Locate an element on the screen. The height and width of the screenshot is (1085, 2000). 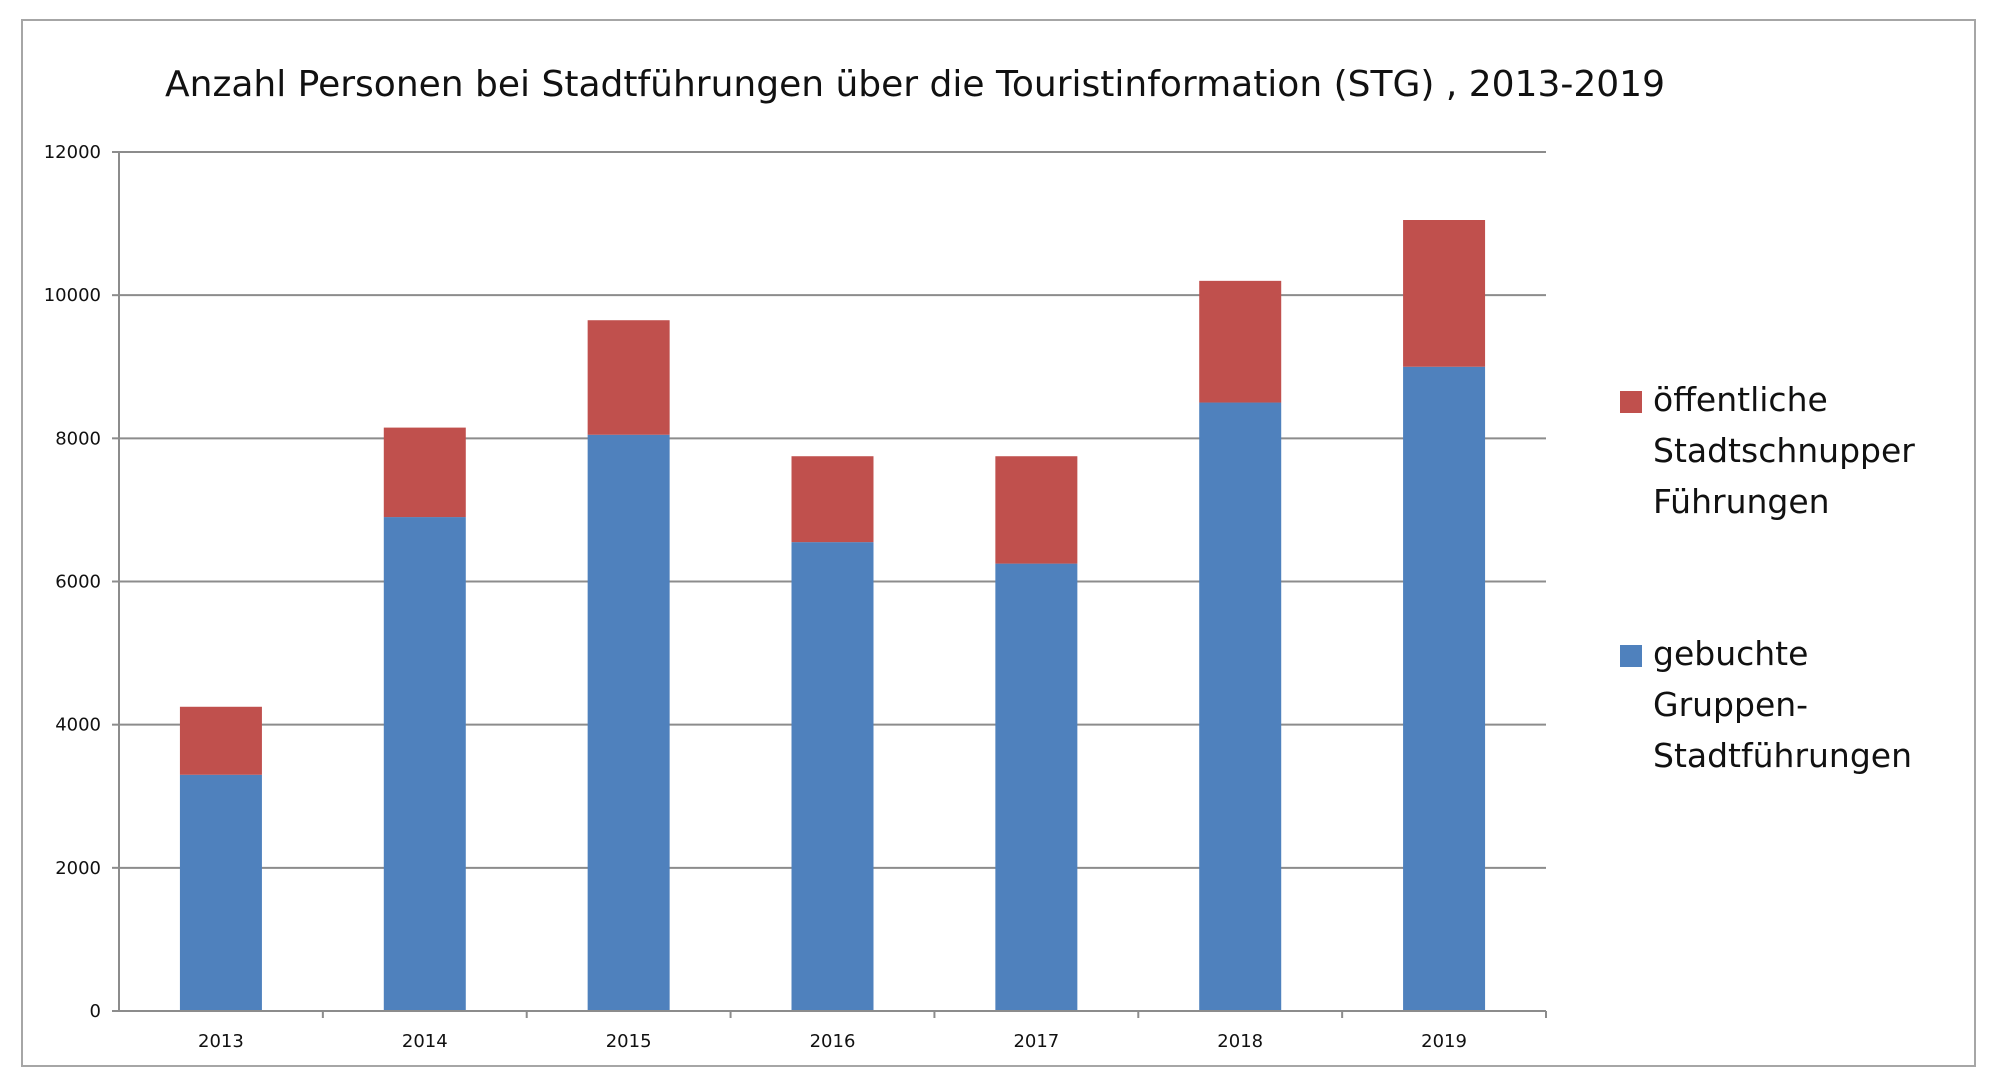
y-tick-label: 0 is located at coordinates (95, 1011).